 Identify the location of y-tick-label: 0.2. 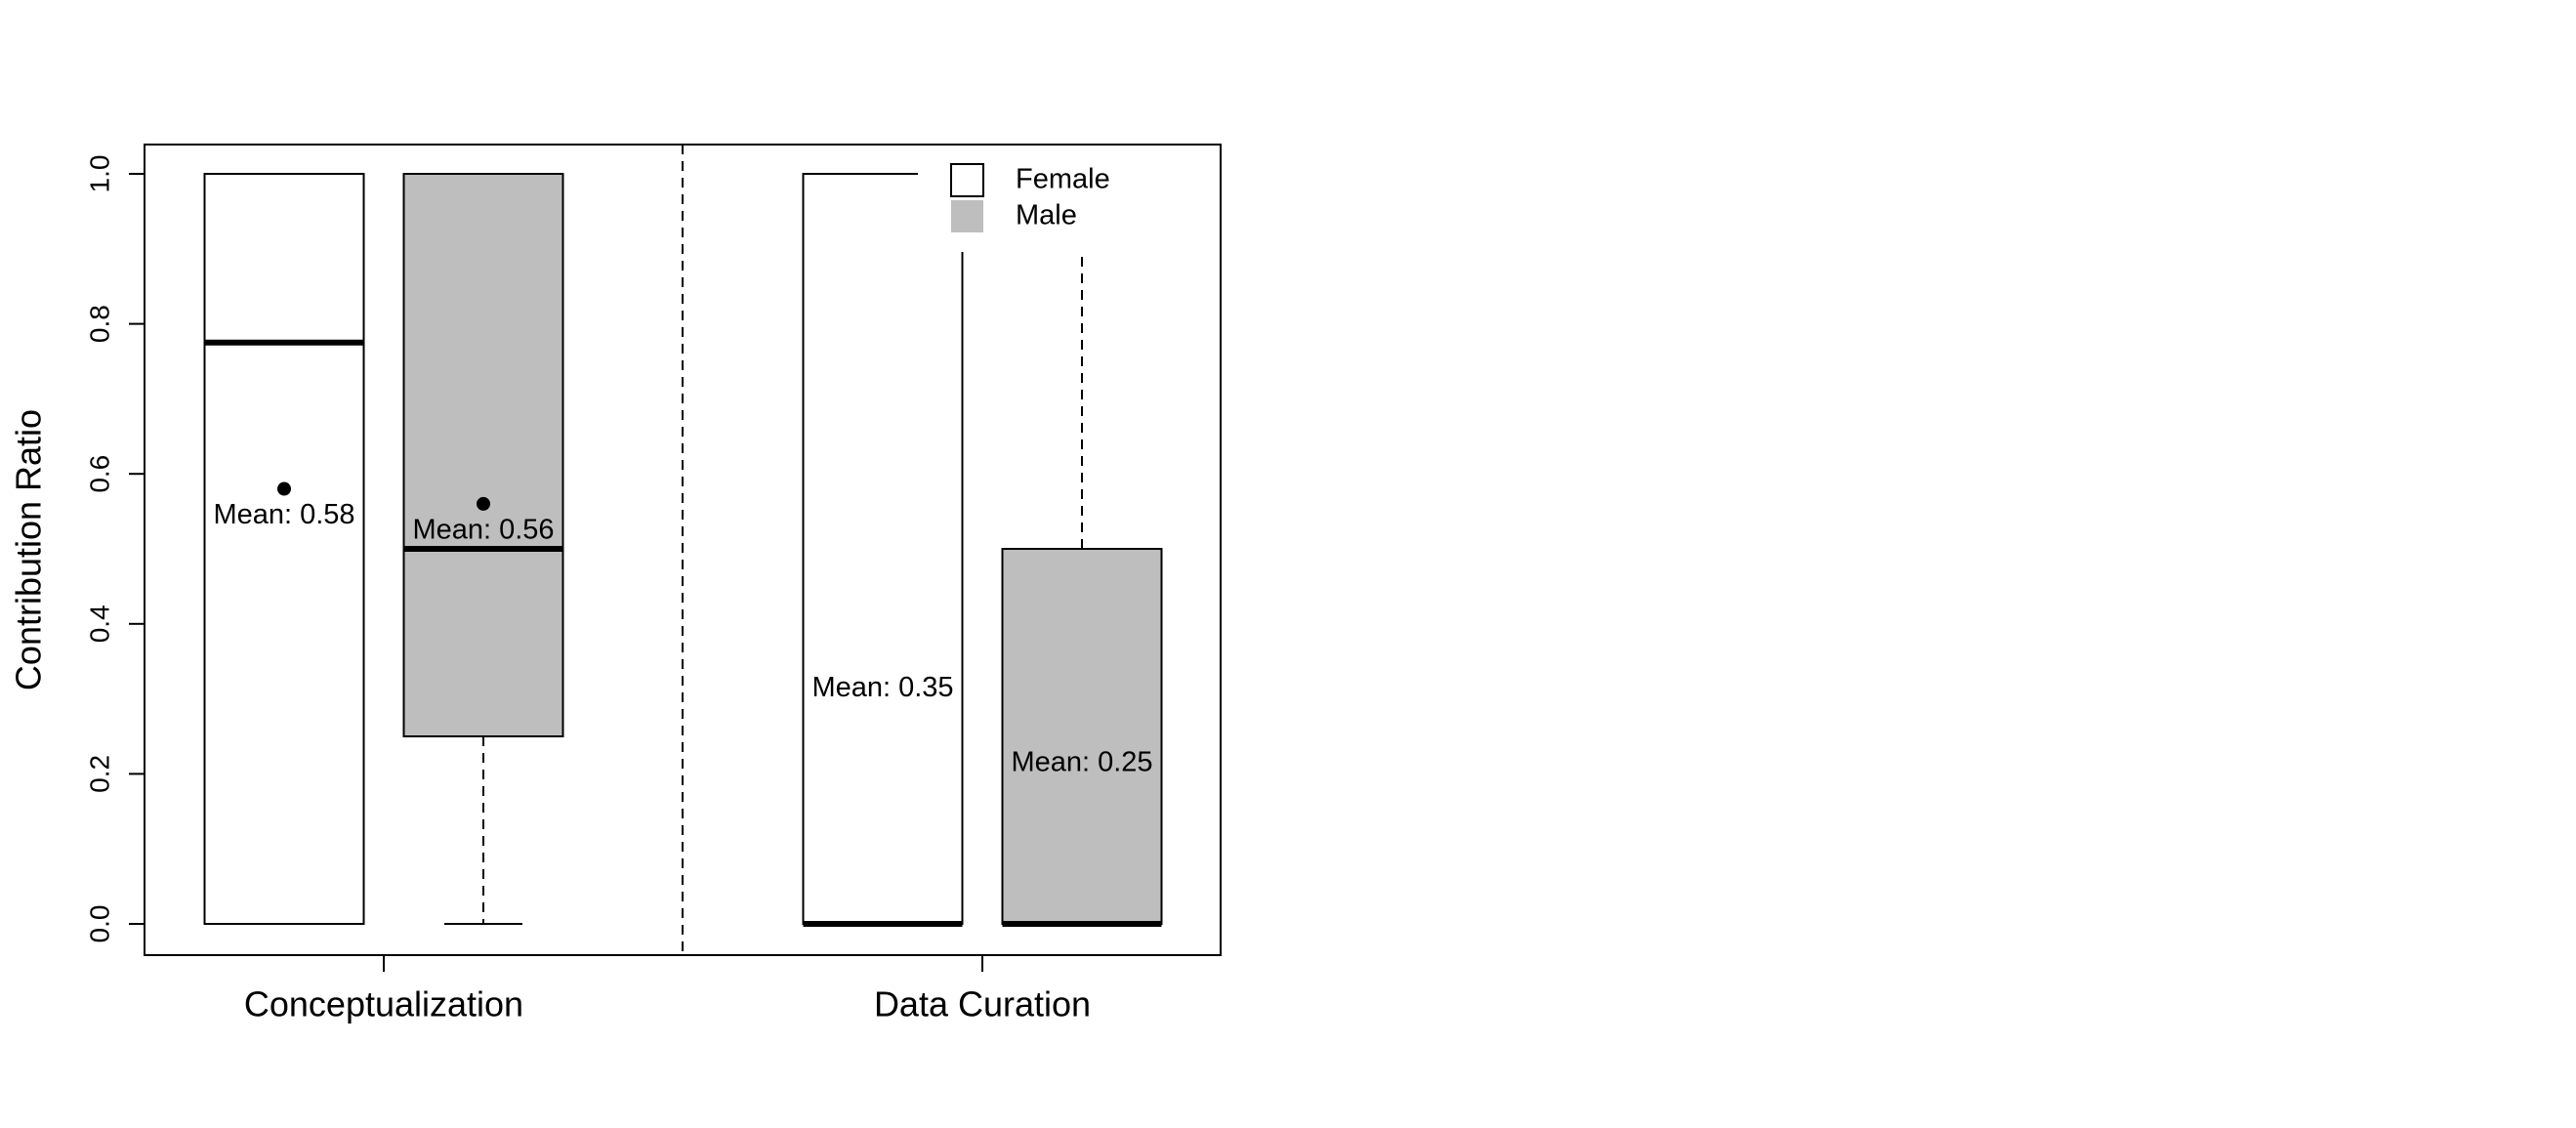
(99, 774).